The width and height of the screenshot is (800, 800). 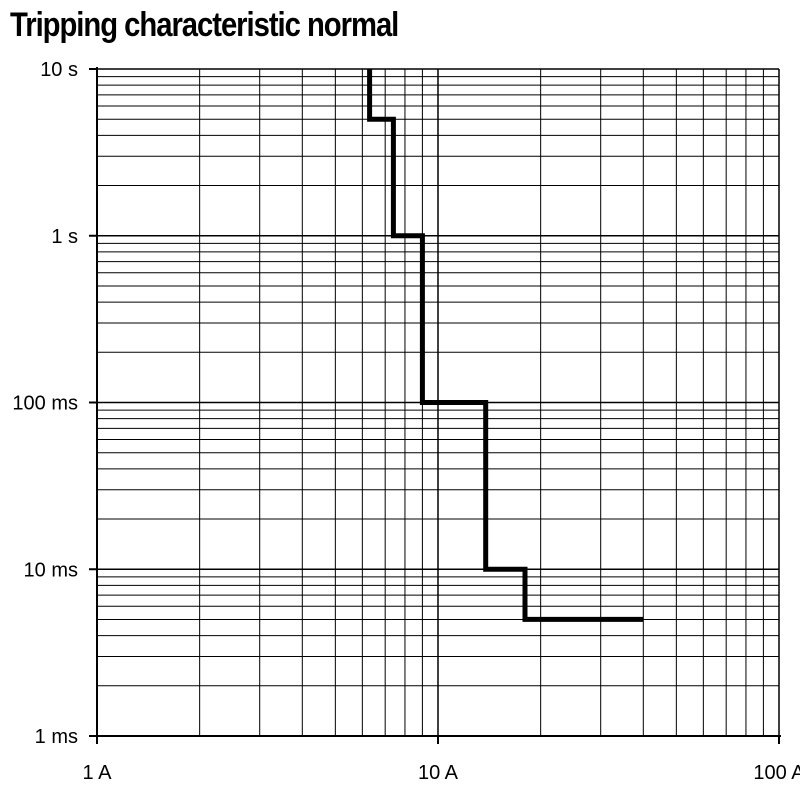 I want to click on y-tick-label: 100 ms, so click(x=45, y=404).